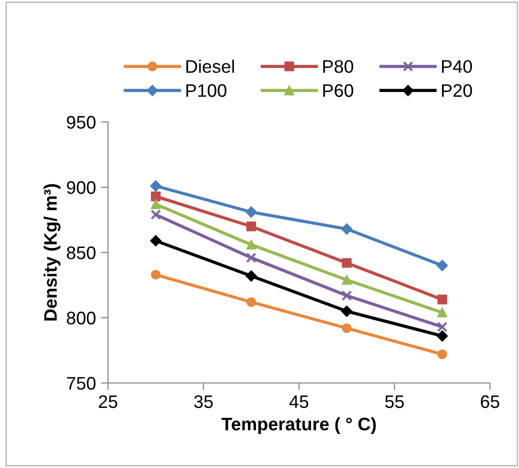 The width and height of the screenshot is (519, 468). I want to click on x-axis-title: Temperature ( ° C), so click(299, 425).